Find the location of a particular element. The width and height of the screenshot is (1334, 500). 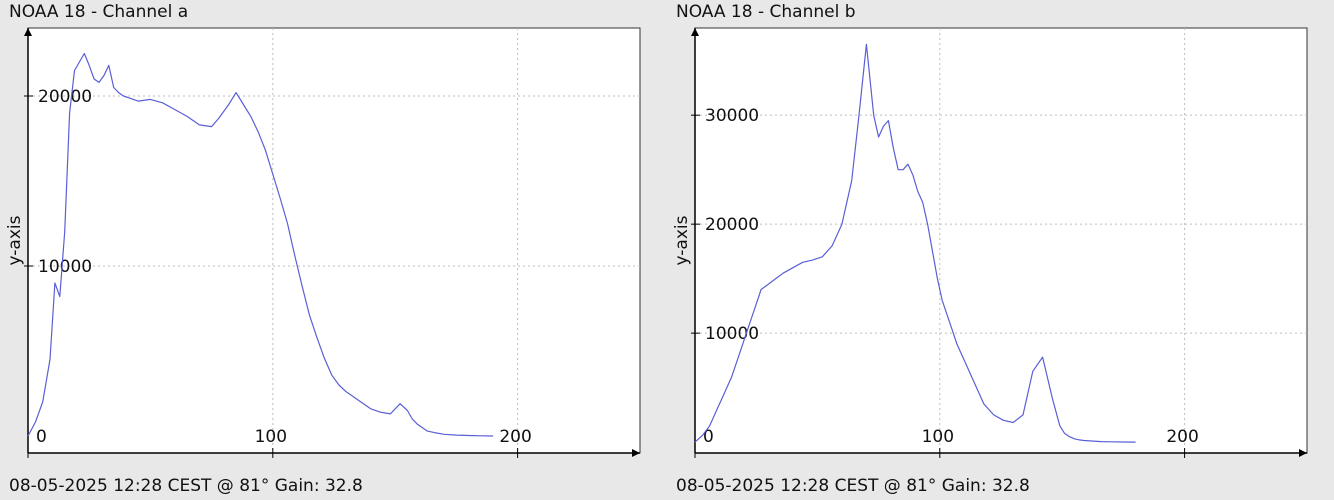

chart-title: NOAA 18 - Channel b is located at coordinates (766, 12).